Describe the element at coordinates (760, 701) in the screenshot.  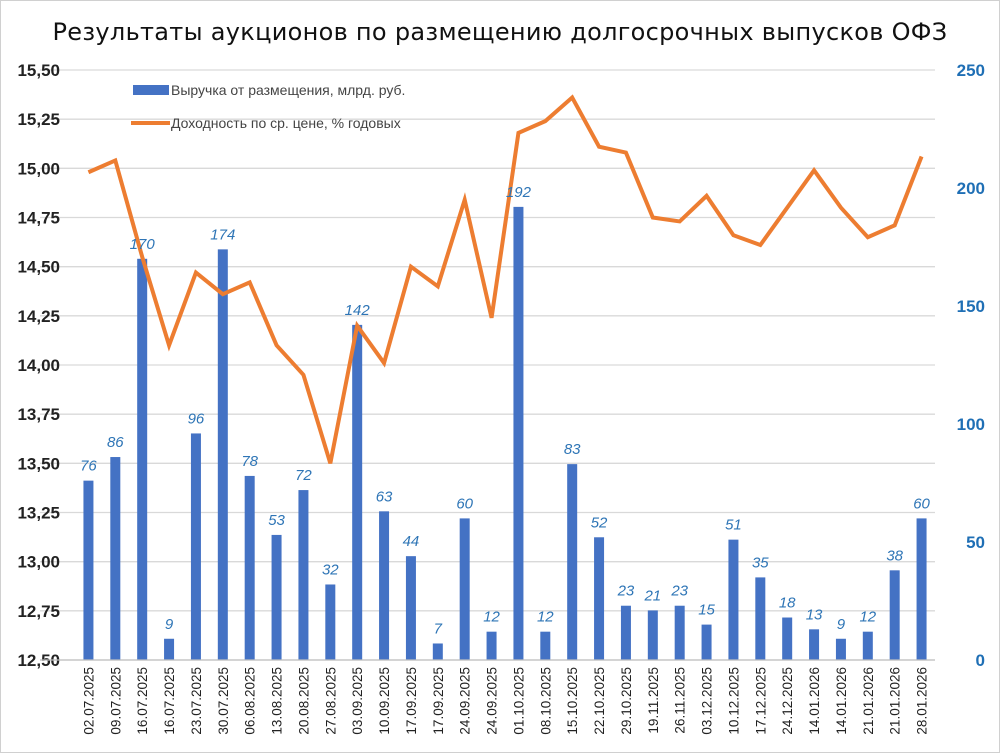
I see `x-tick-label: 17.12.2025` at that location.